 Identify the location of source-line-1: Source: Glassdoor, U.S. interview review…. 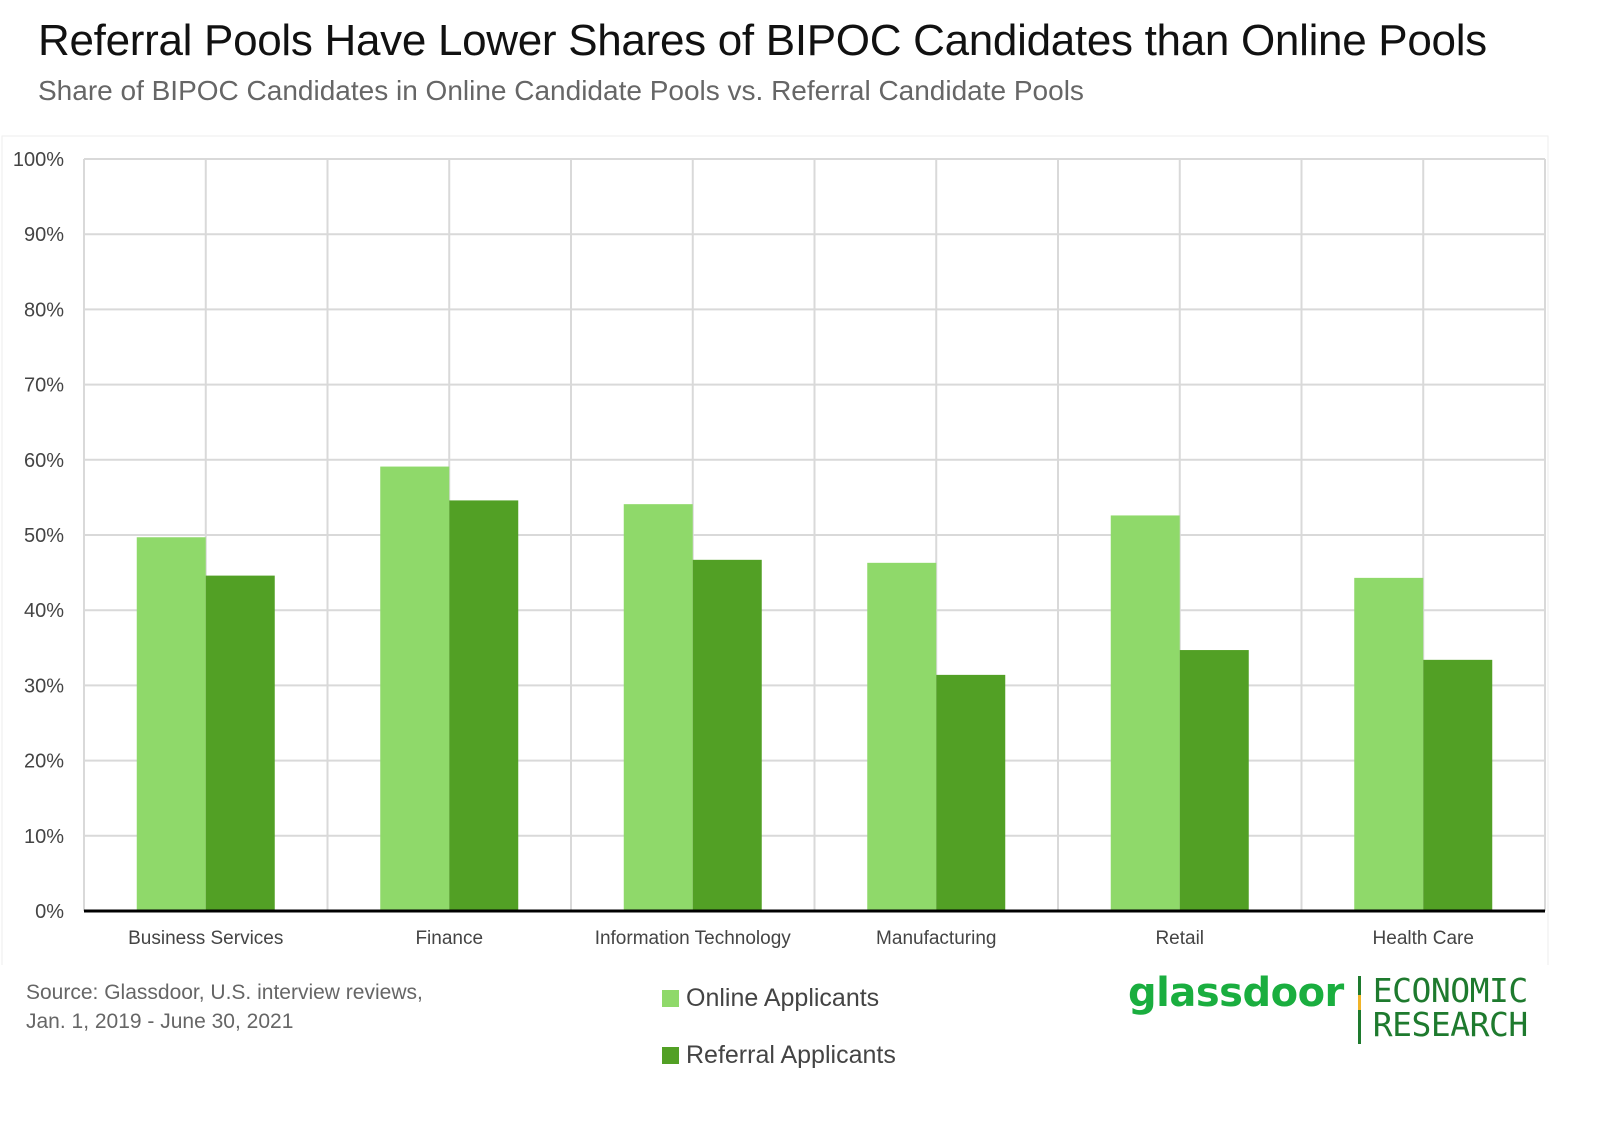
(224, 992).